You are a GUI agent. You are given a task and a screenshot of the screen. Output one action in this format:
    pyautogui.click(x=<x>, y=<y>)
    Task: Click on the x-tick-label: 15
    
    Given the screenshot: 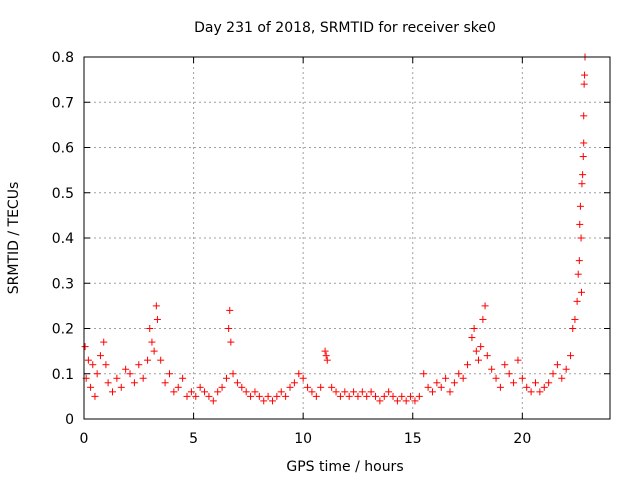 What is the action you would take?
    pyautogui.click(x=413, y=439)
    